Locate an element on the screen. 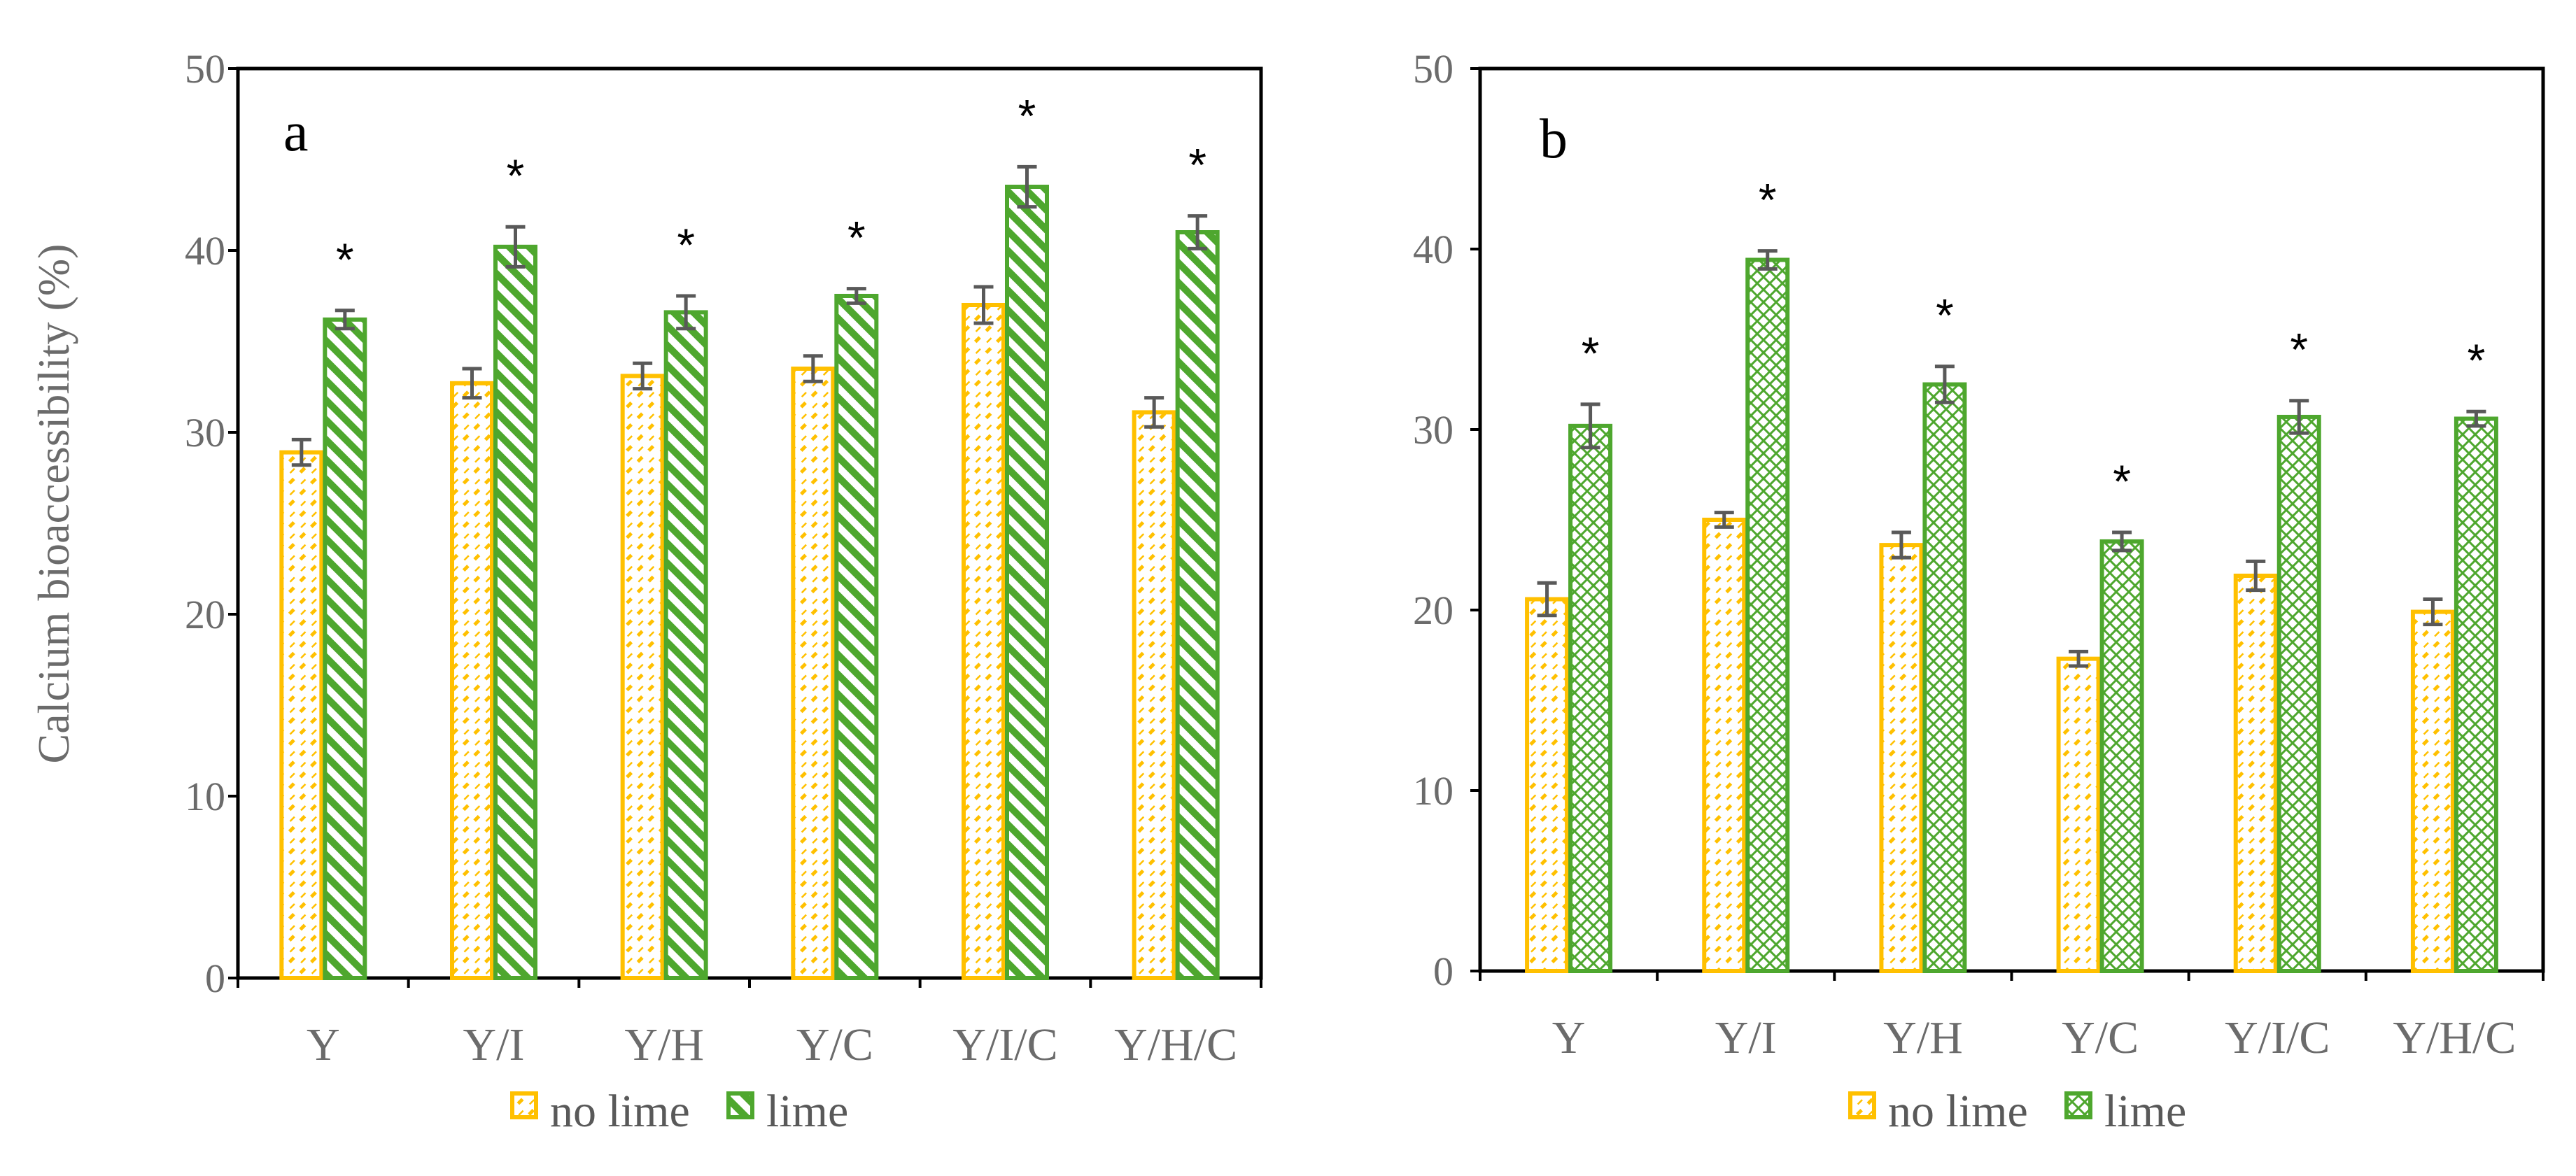  legend-panel-b: no lime lime is located at coordinates (2017, 1111).